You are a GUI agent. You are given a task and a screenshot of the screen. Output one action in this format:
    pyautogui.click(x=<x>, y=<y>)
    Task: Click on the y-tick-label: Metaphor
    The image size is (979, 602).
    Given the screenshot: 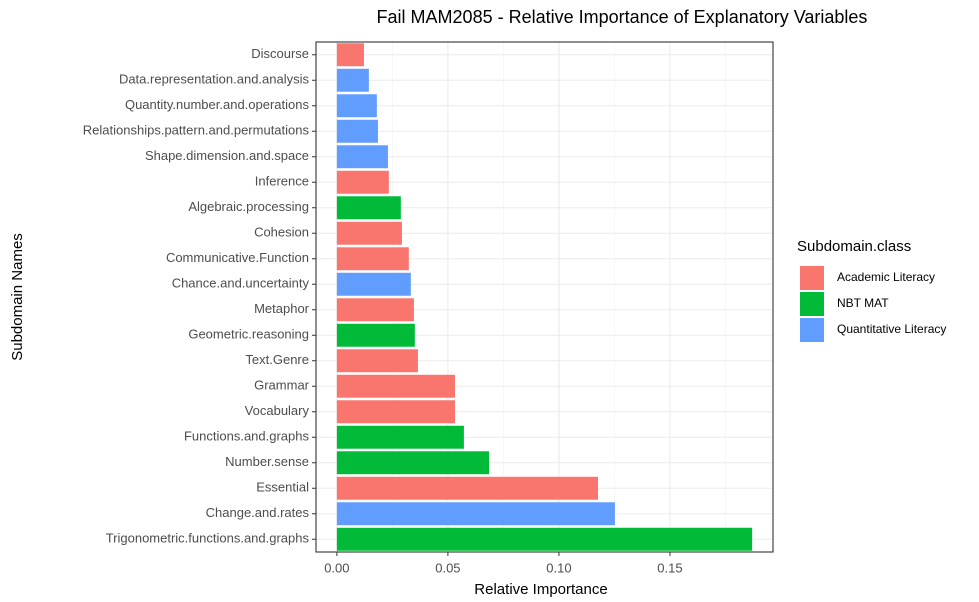 What is the action you would take?
    pyautogui.click(x=282, y=308)
    